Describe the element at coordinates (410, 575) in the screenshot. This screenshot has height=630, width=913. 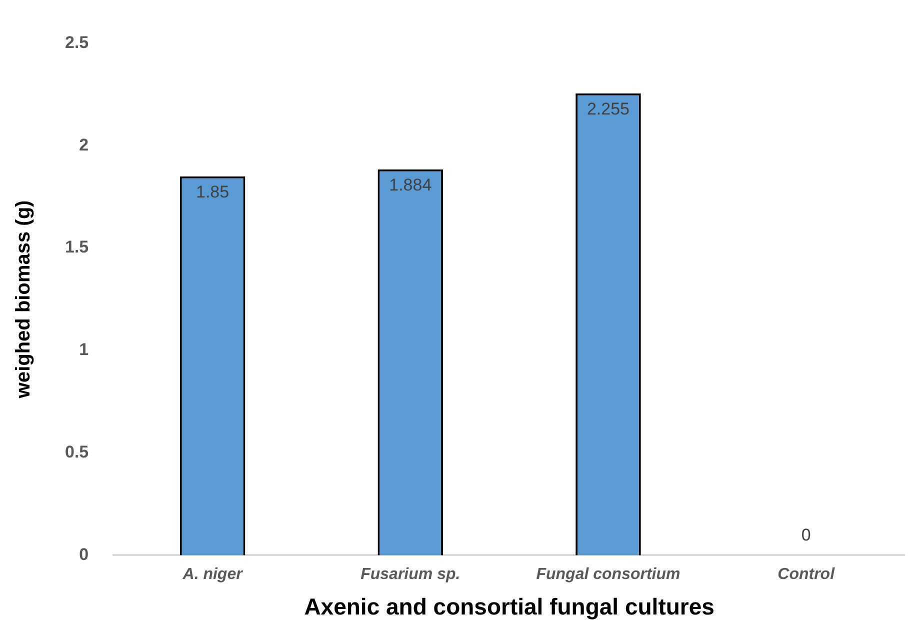
I see `x-tick-label: Fusarium sp.` at that location.